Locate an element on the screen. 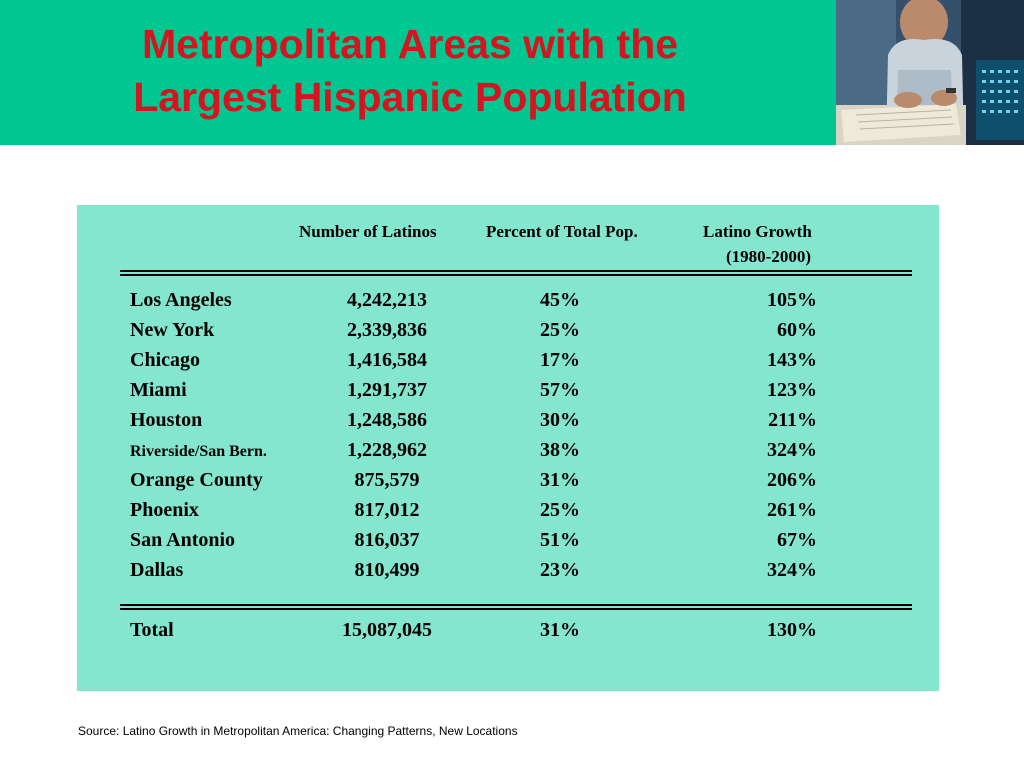 This screenshot has height=768, width=1024. table-row: San Antonio 816,037 51% 67% is located at coordinates (508, 544).